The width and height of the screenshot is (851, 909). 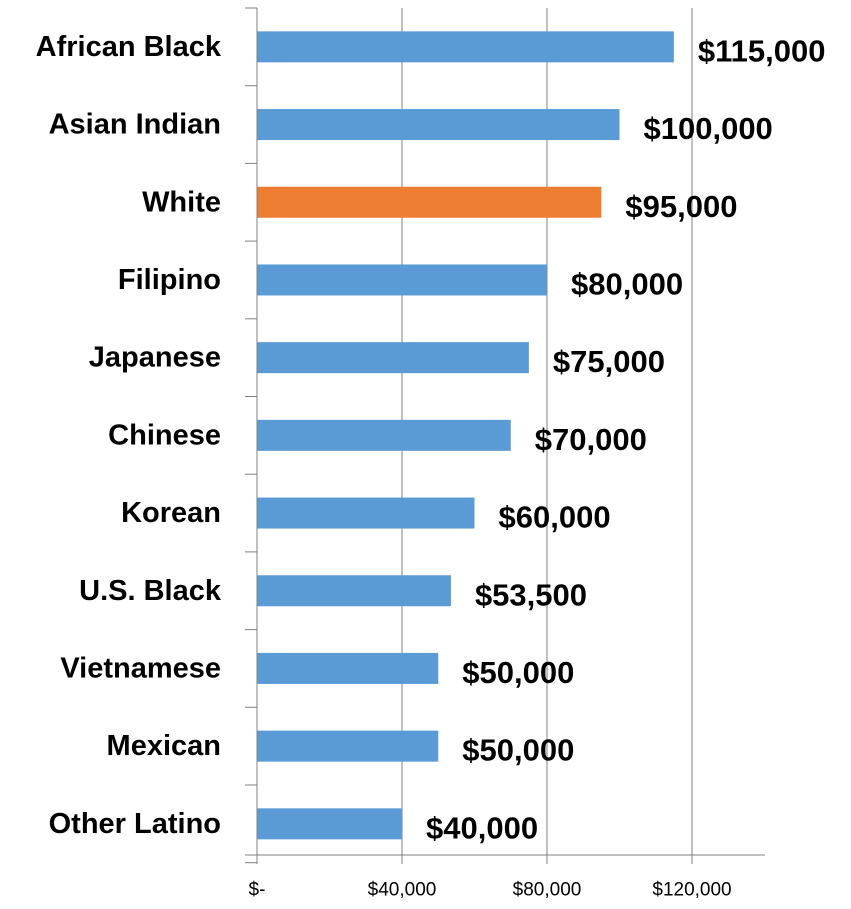 I want to click on category-label-7: U.S. Black, so click(x=150, y=591).